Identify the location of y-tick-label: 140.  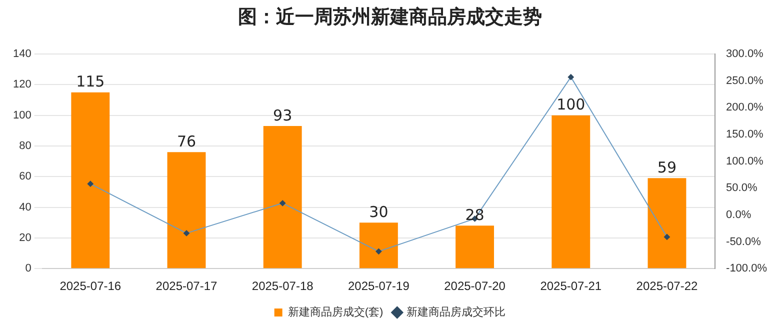
(22, 54).